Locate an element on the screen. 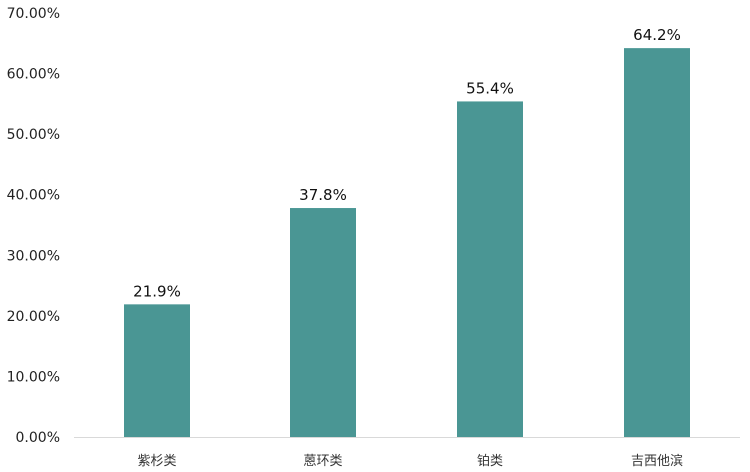 Image resolution: width=750 pixels, height=472 pixels. y-tick-label: 20.00% is located at coordinates (33, 317).